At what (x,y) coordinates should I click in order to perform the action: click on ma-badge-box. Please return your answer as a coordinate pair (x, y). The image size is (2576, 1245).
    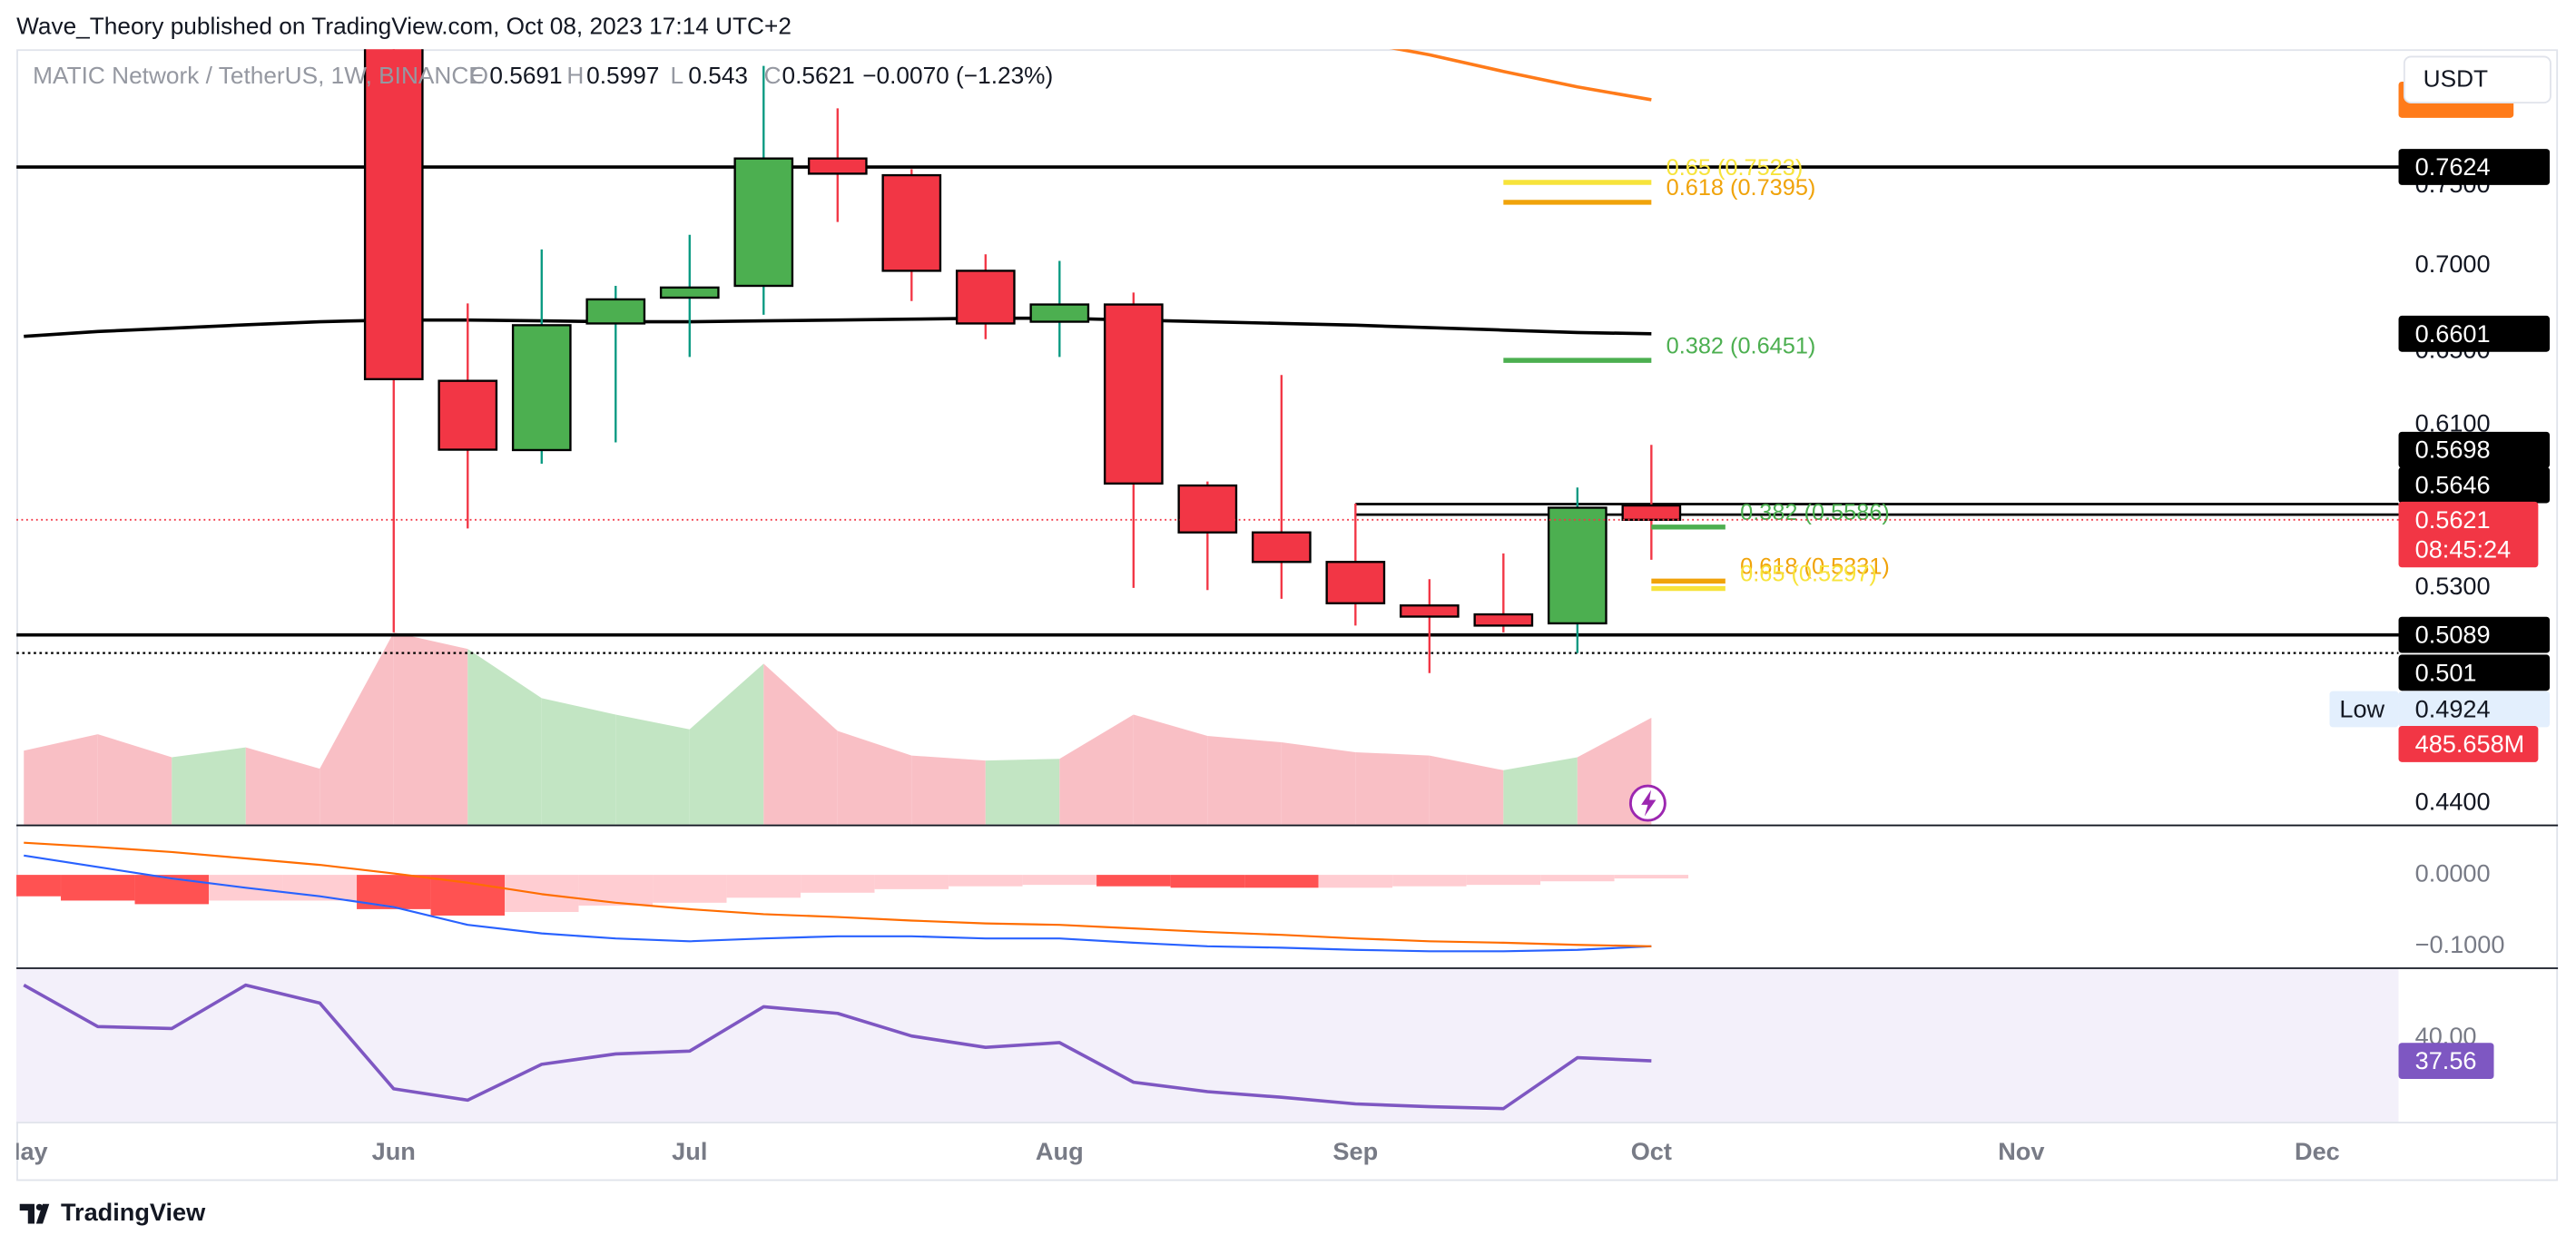
    Looking at the image, I should click on (2474, 333).